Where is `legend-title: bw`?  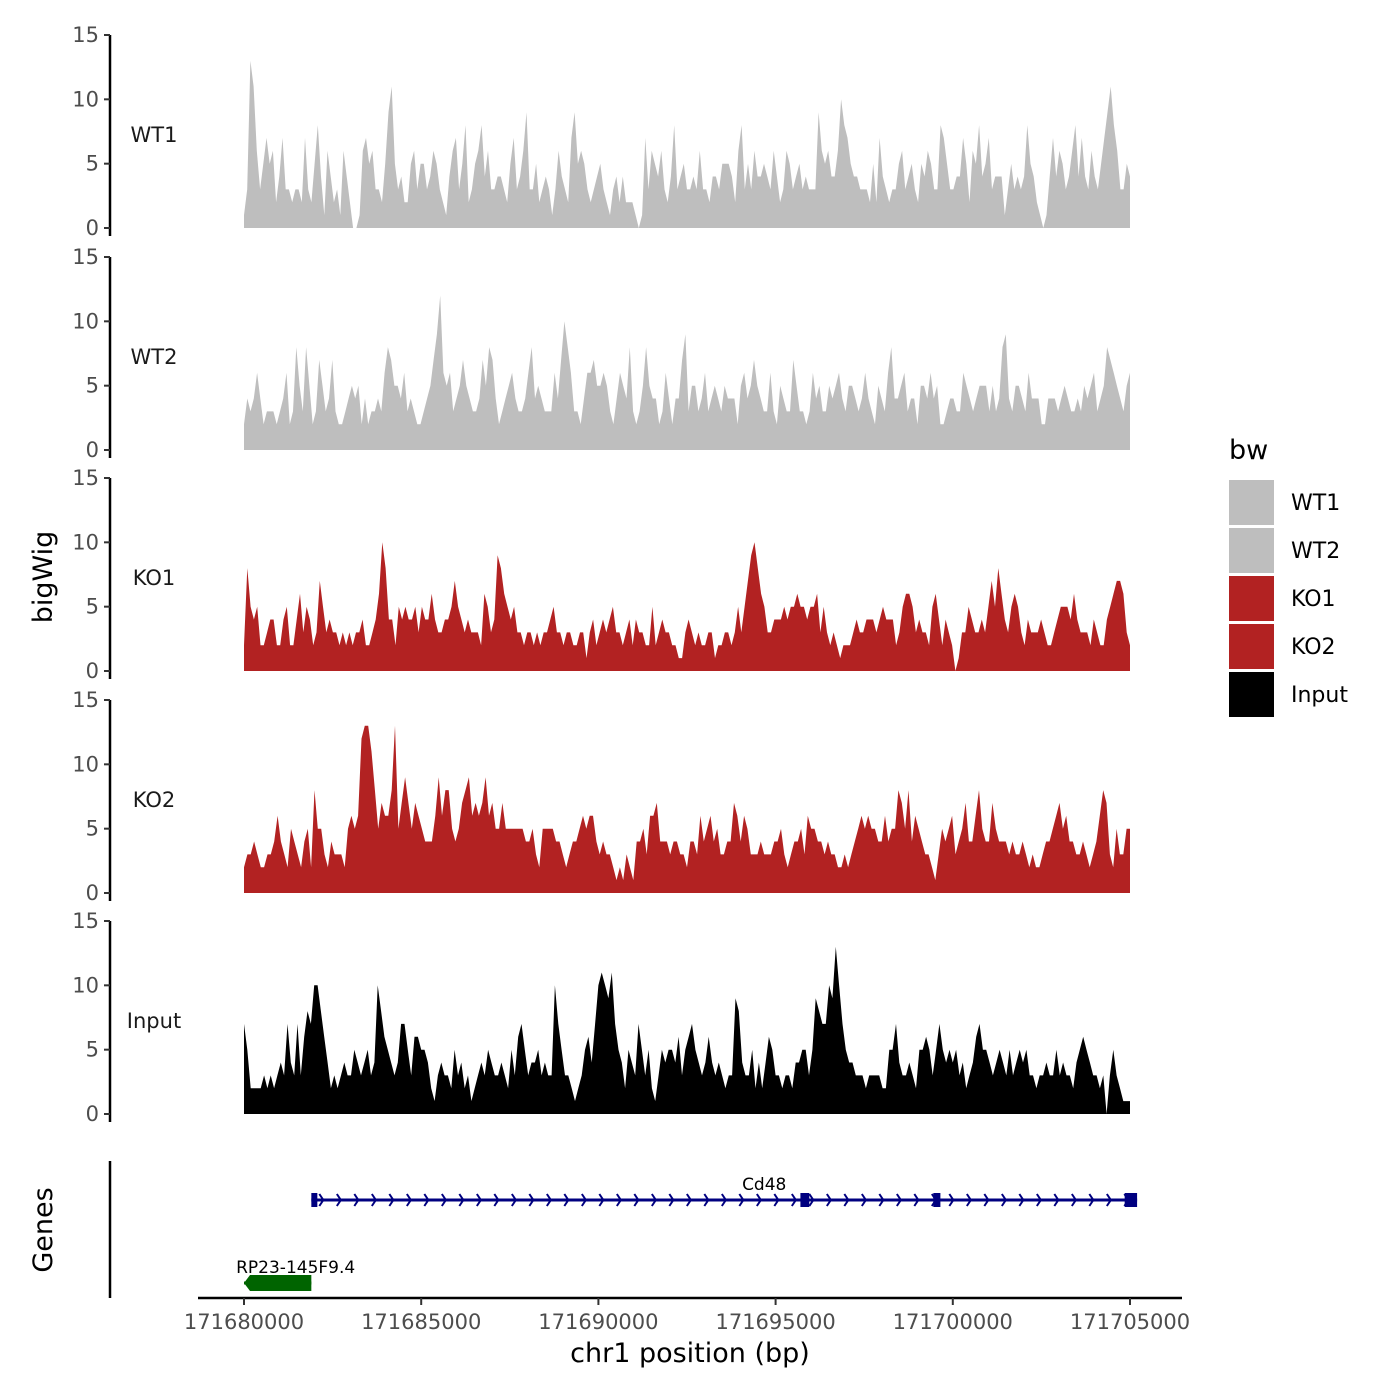 legend-title: bw is located at coordinates (1248, 450).